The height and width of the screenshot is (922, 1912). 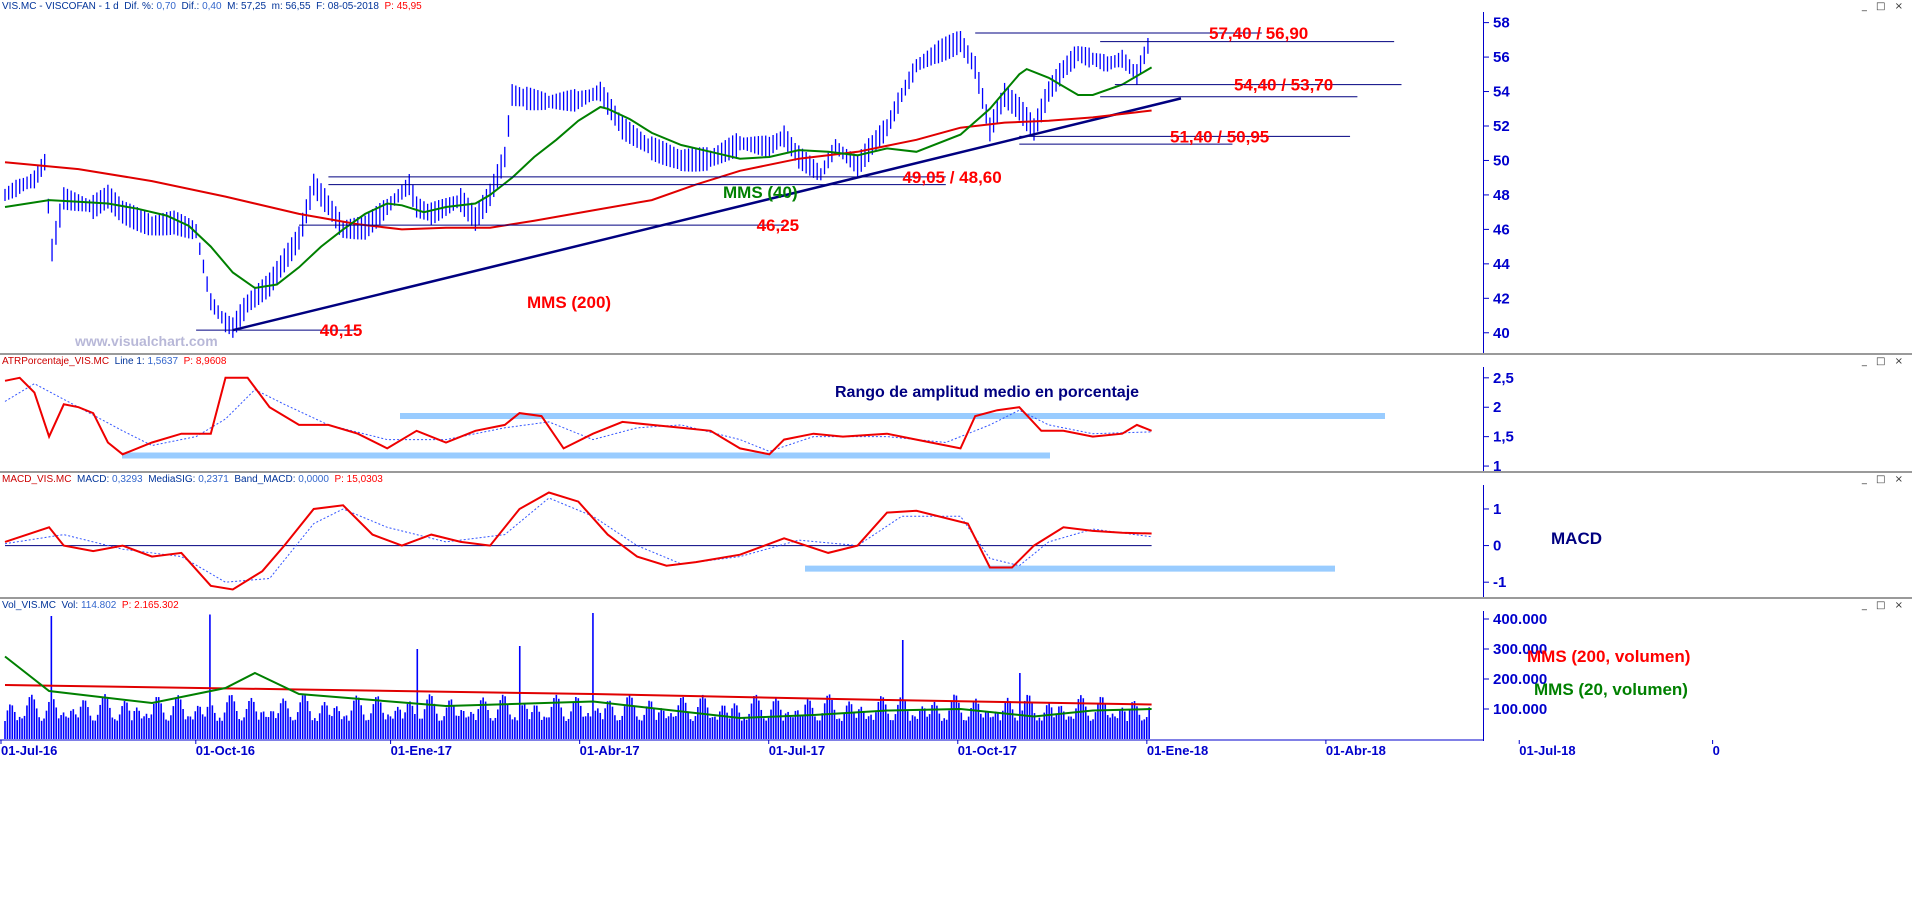 I want to click on price-y-tick-label: 54, so click(x=1501, y=92).